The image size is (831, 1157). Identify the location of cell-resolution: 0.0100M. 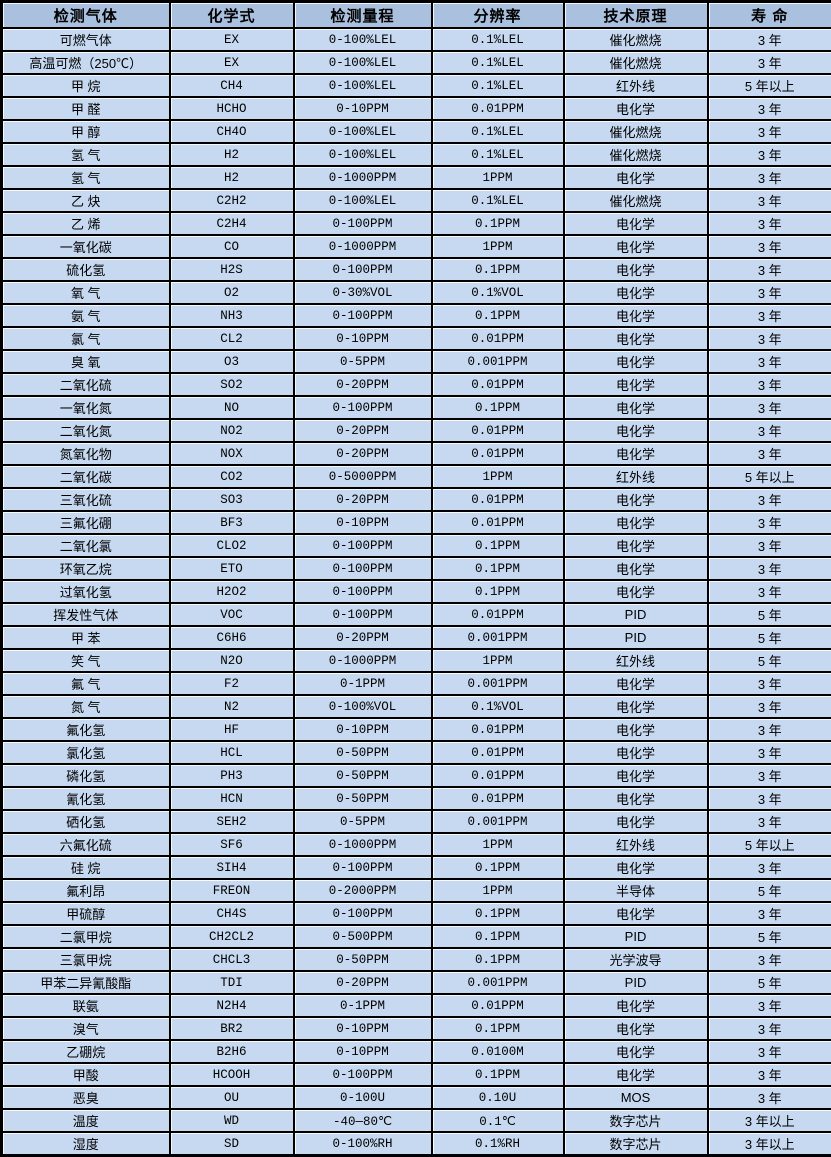
(498, 1051).